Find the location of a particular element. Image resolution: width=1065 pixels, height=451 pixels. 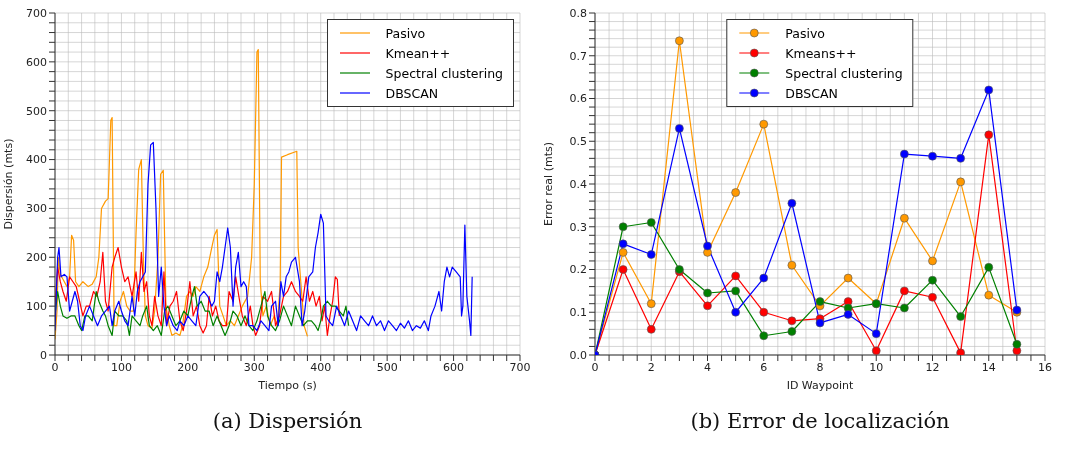

x-tick-label: 600 is located at coordinates (454, 367).